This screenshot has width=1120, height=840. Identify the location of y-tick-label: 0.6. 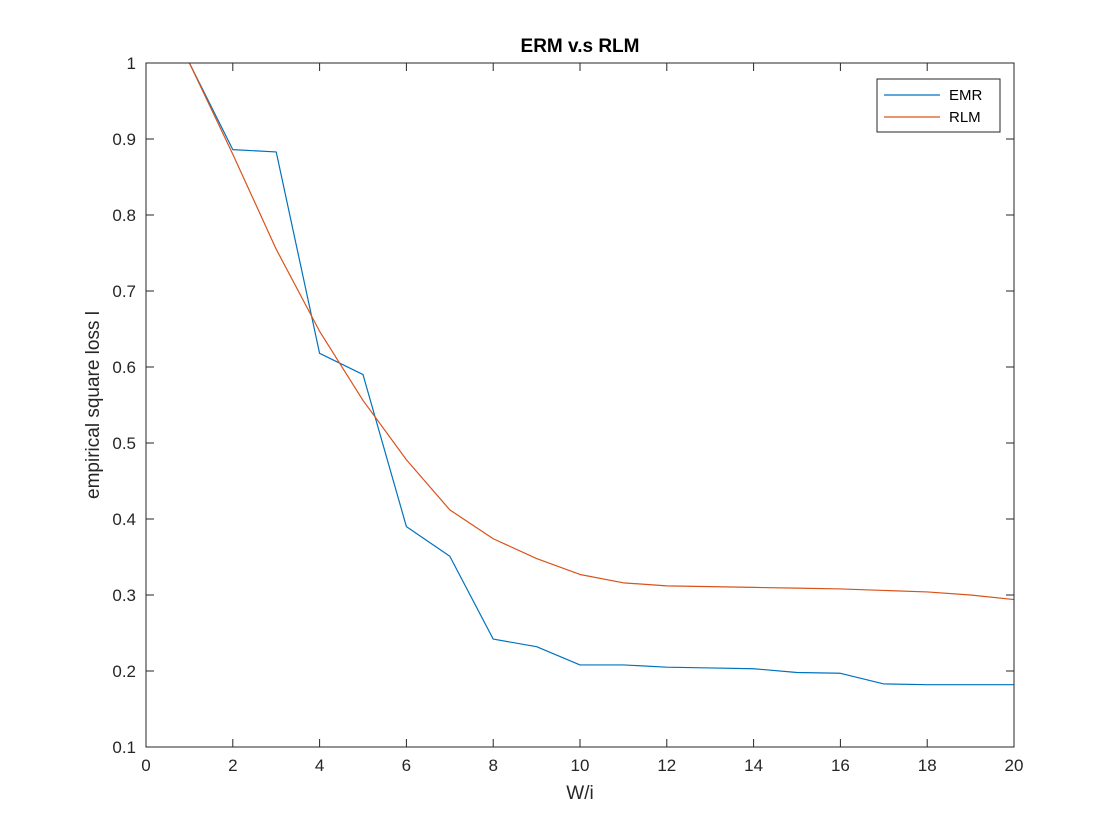
(124, 367).